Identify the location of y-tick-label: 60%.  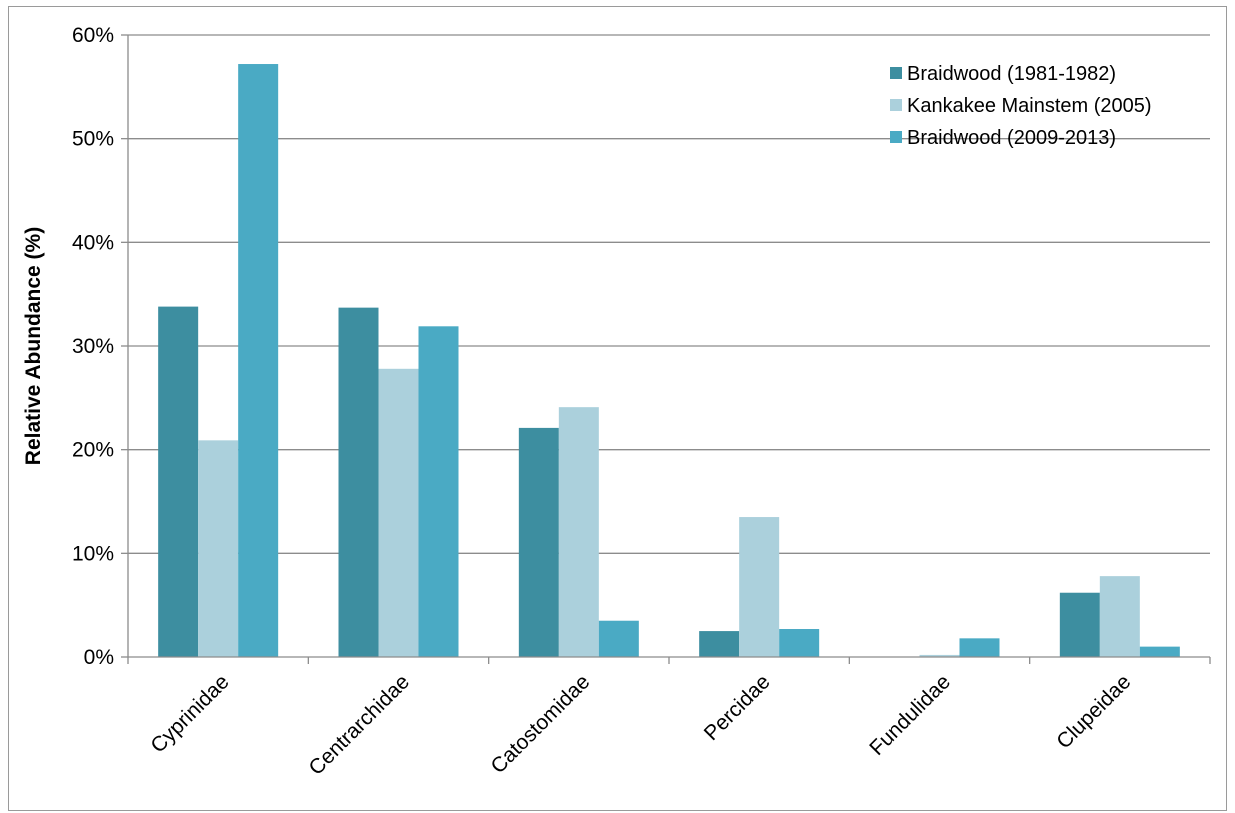
(93, 35).